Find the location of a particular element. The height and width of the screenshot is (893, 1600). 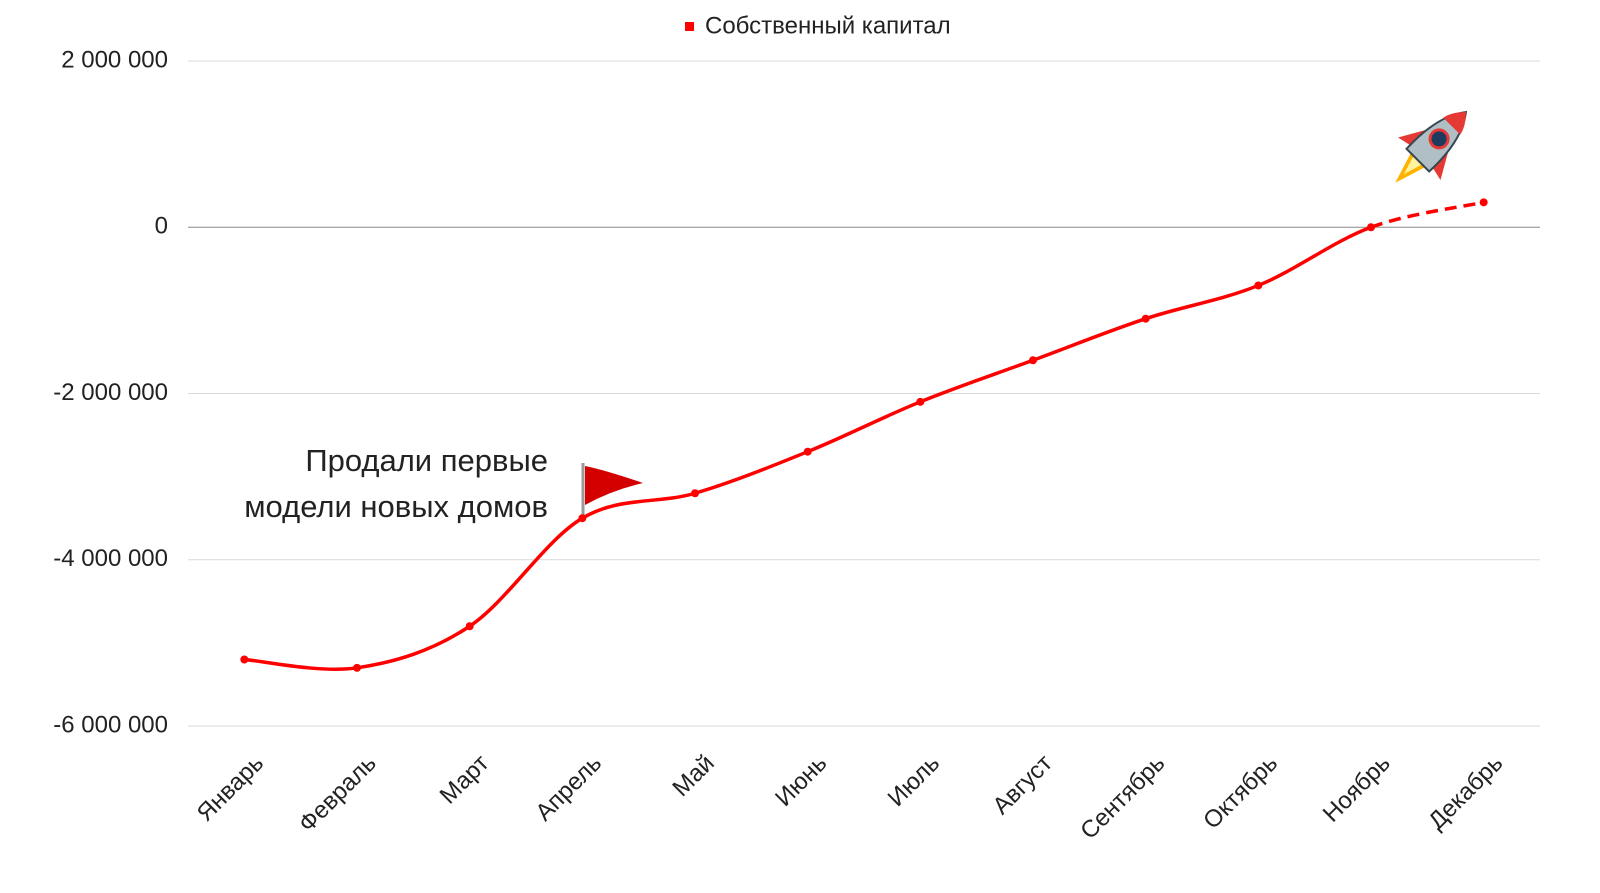

y-tick-label: 2 000 000 is located at coordinates (114, 59).